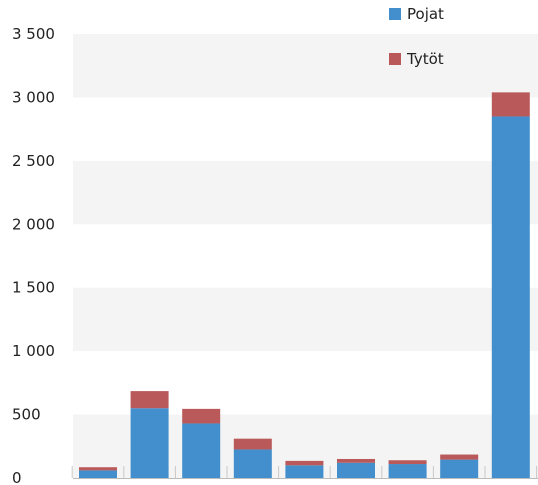  What do you see at coordinates (26, 415) in the screenshot?
I see `y-tick-label: 500` at bounding box center [26, 415].